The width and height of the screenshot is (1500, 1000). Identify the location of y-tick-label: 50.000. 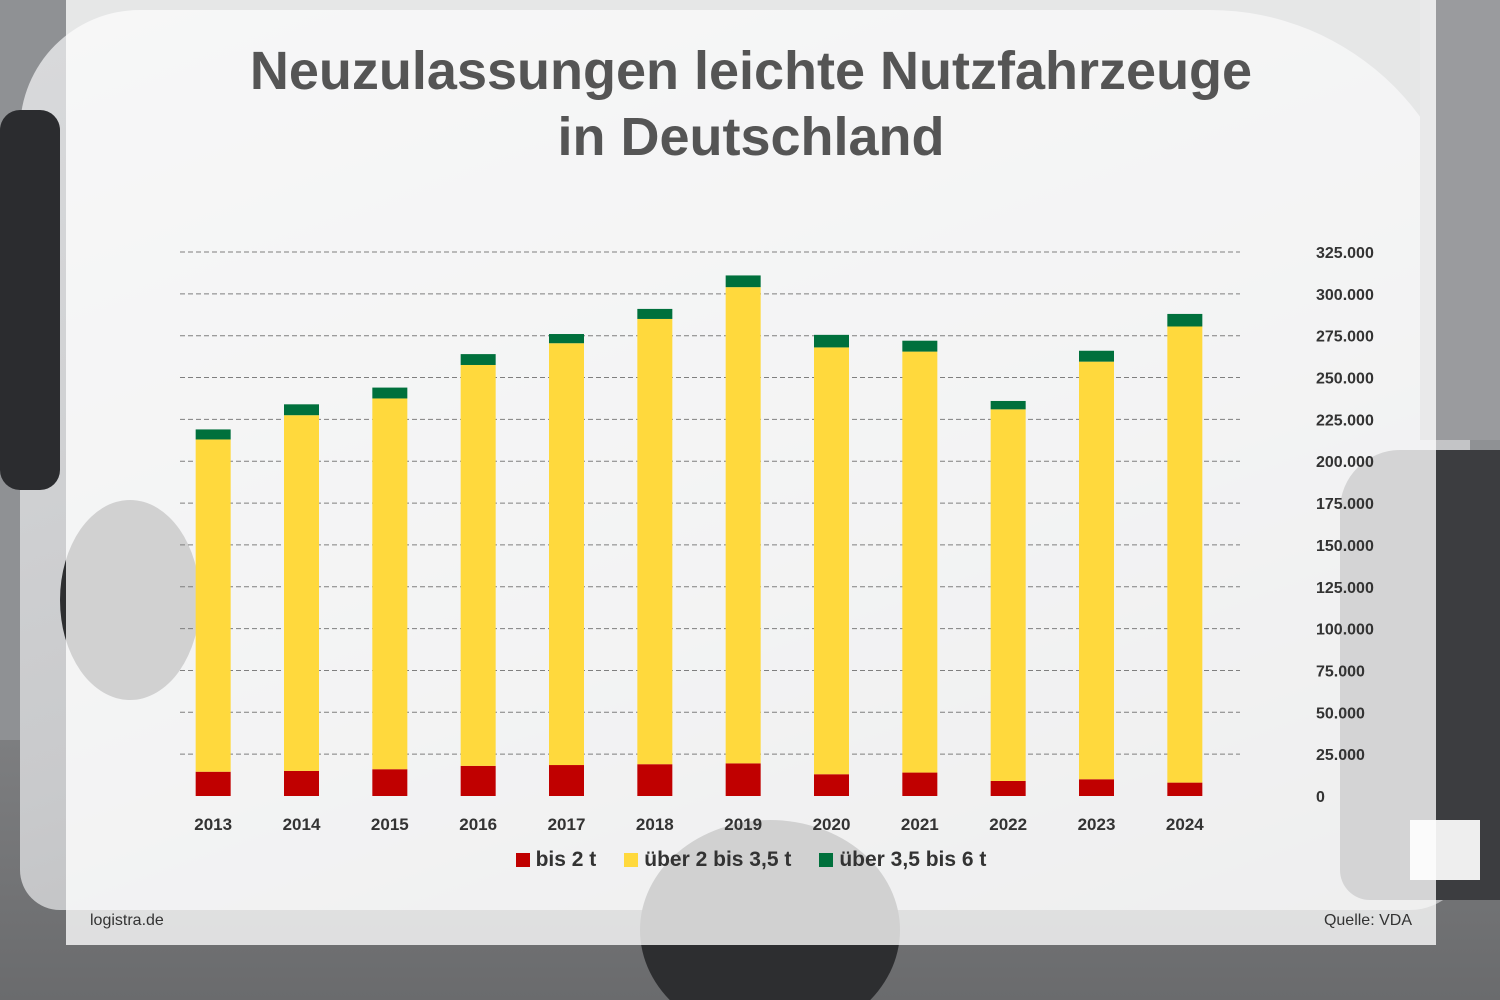
(1340, 713).